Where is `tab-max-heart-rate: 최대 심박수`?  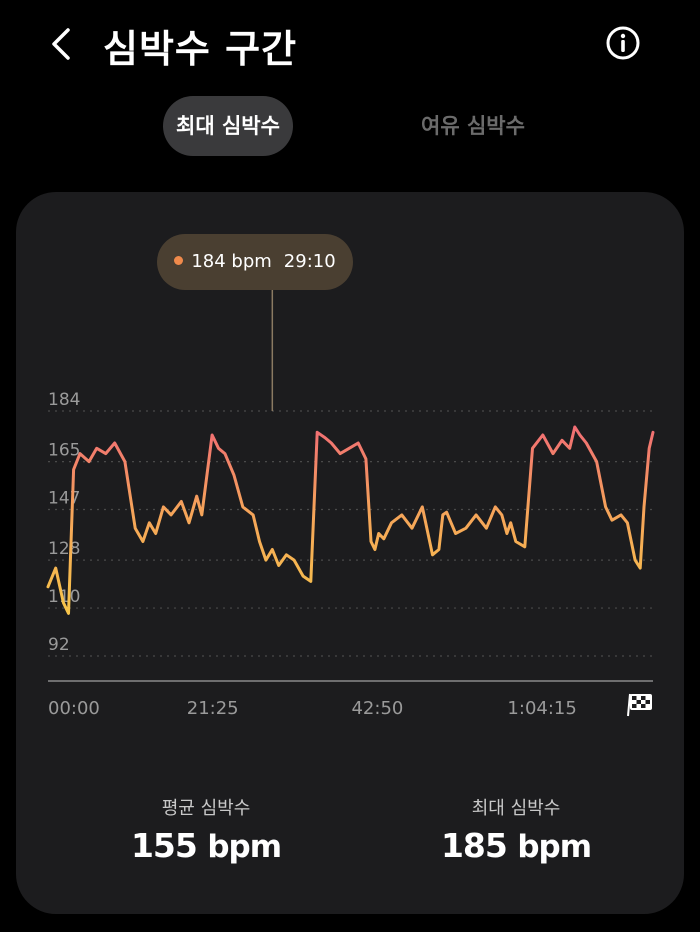 tab-max-heart-rate: 최대 심박수 is located at coordinates (228, 126).